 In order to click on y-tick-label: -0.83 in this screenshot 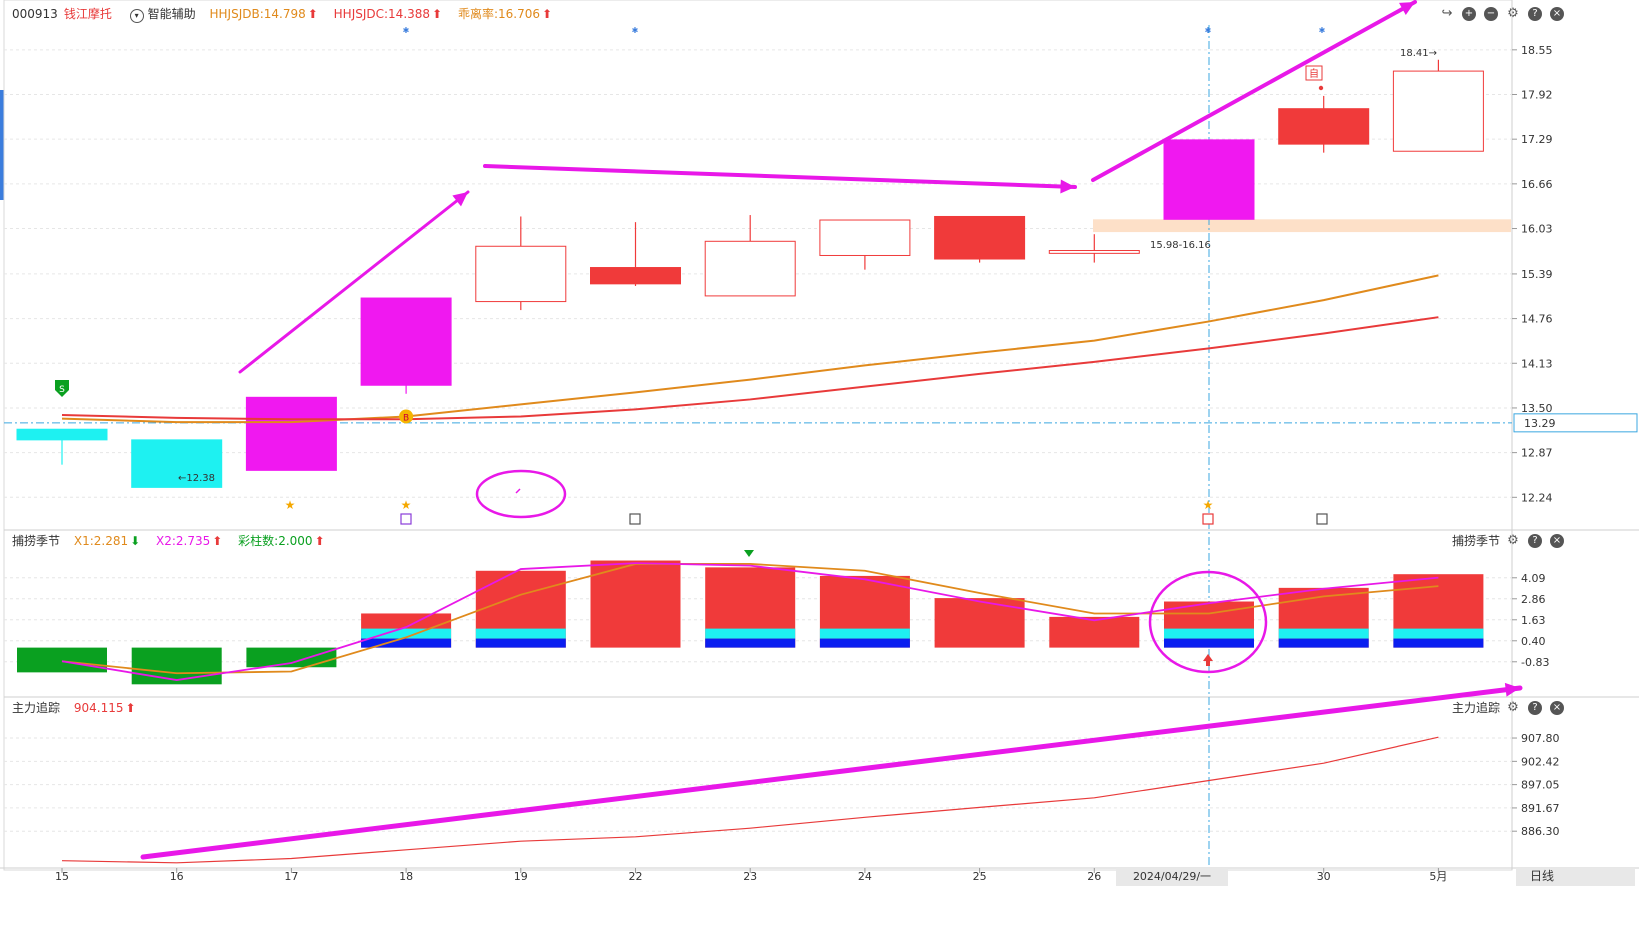, I will do `click(1535, 662)`.